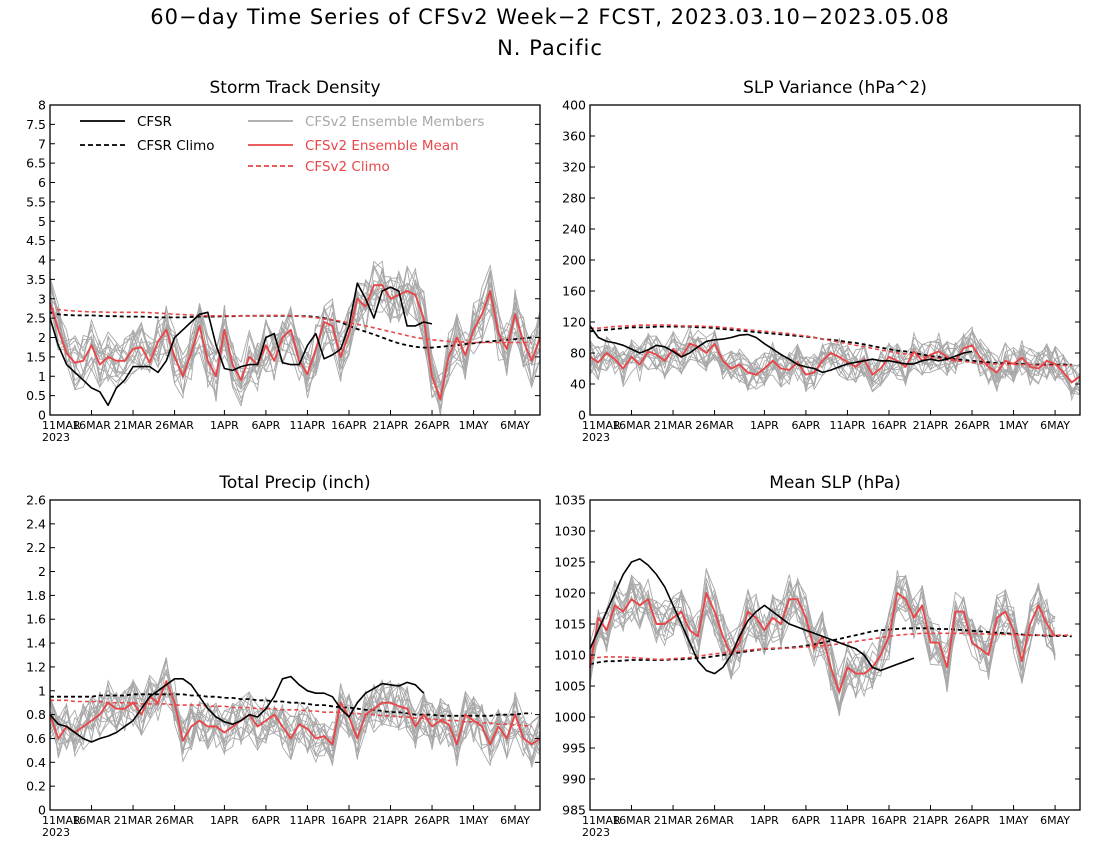 This screenshot has width=1100, height=850. I want to click on y-tick-label: 80, so click(578, 353).